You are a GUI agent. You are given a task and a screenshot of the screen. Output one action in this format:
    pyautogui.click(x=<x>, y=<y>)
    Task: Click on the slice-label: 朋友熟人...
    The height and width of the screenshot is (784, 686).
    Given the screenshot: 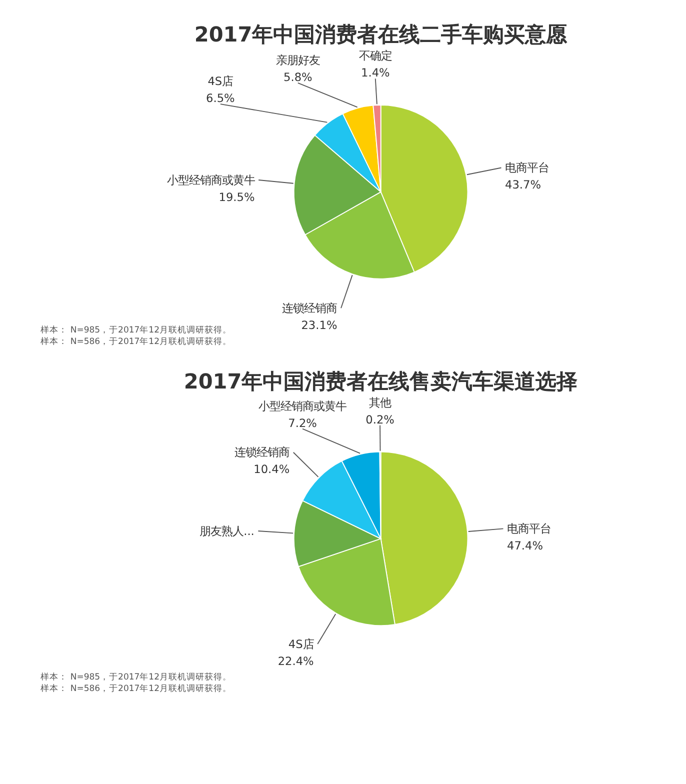 What is the action you would take?
    pyautogui.click(x=227, y=531)
    